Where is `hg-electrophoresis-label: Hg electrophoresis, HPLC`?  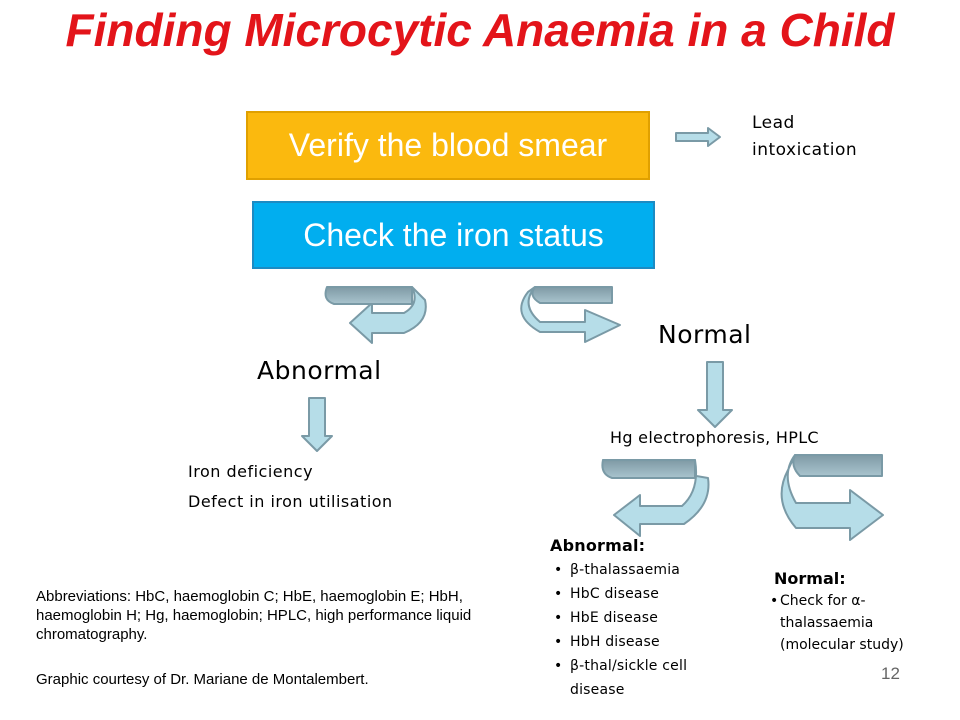 hg-electrophoresis-label: Hg electrophoresis, HPLC is located at coordinates (714, 437).